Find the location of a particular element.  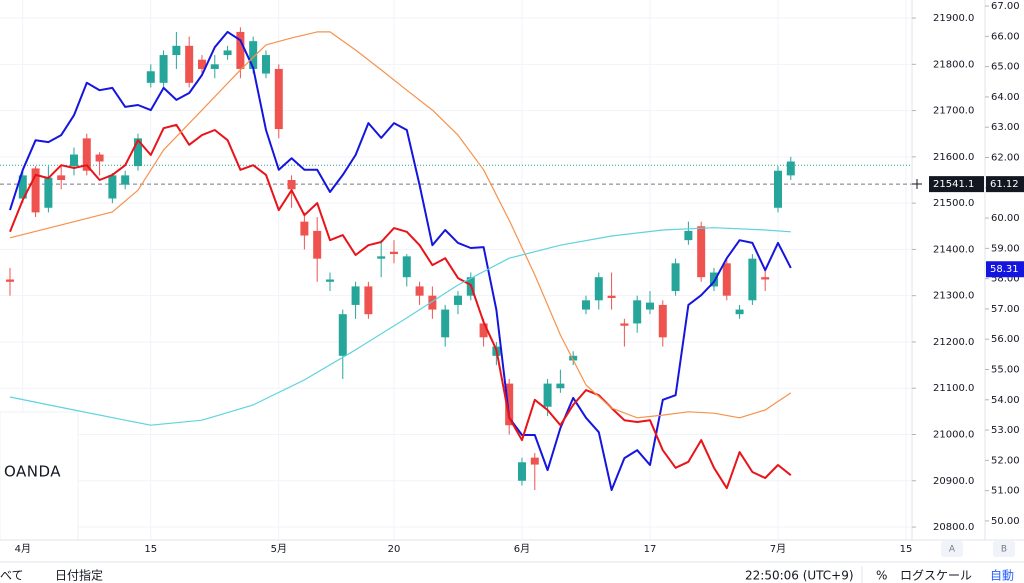

crosshair-icon is located at coordinates (917, 184).